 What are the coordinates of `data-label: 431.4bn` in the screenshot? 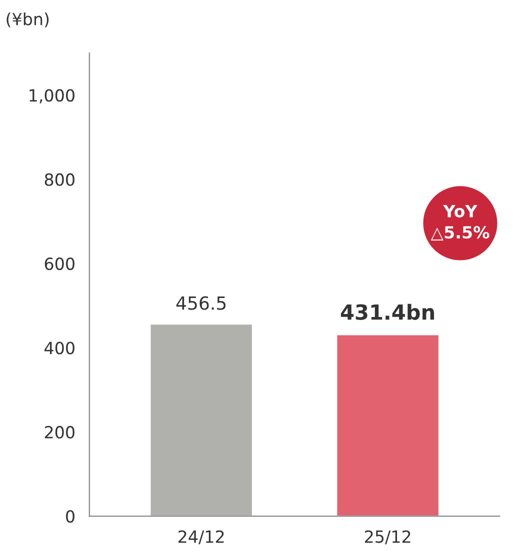 It's located at (387, 312).